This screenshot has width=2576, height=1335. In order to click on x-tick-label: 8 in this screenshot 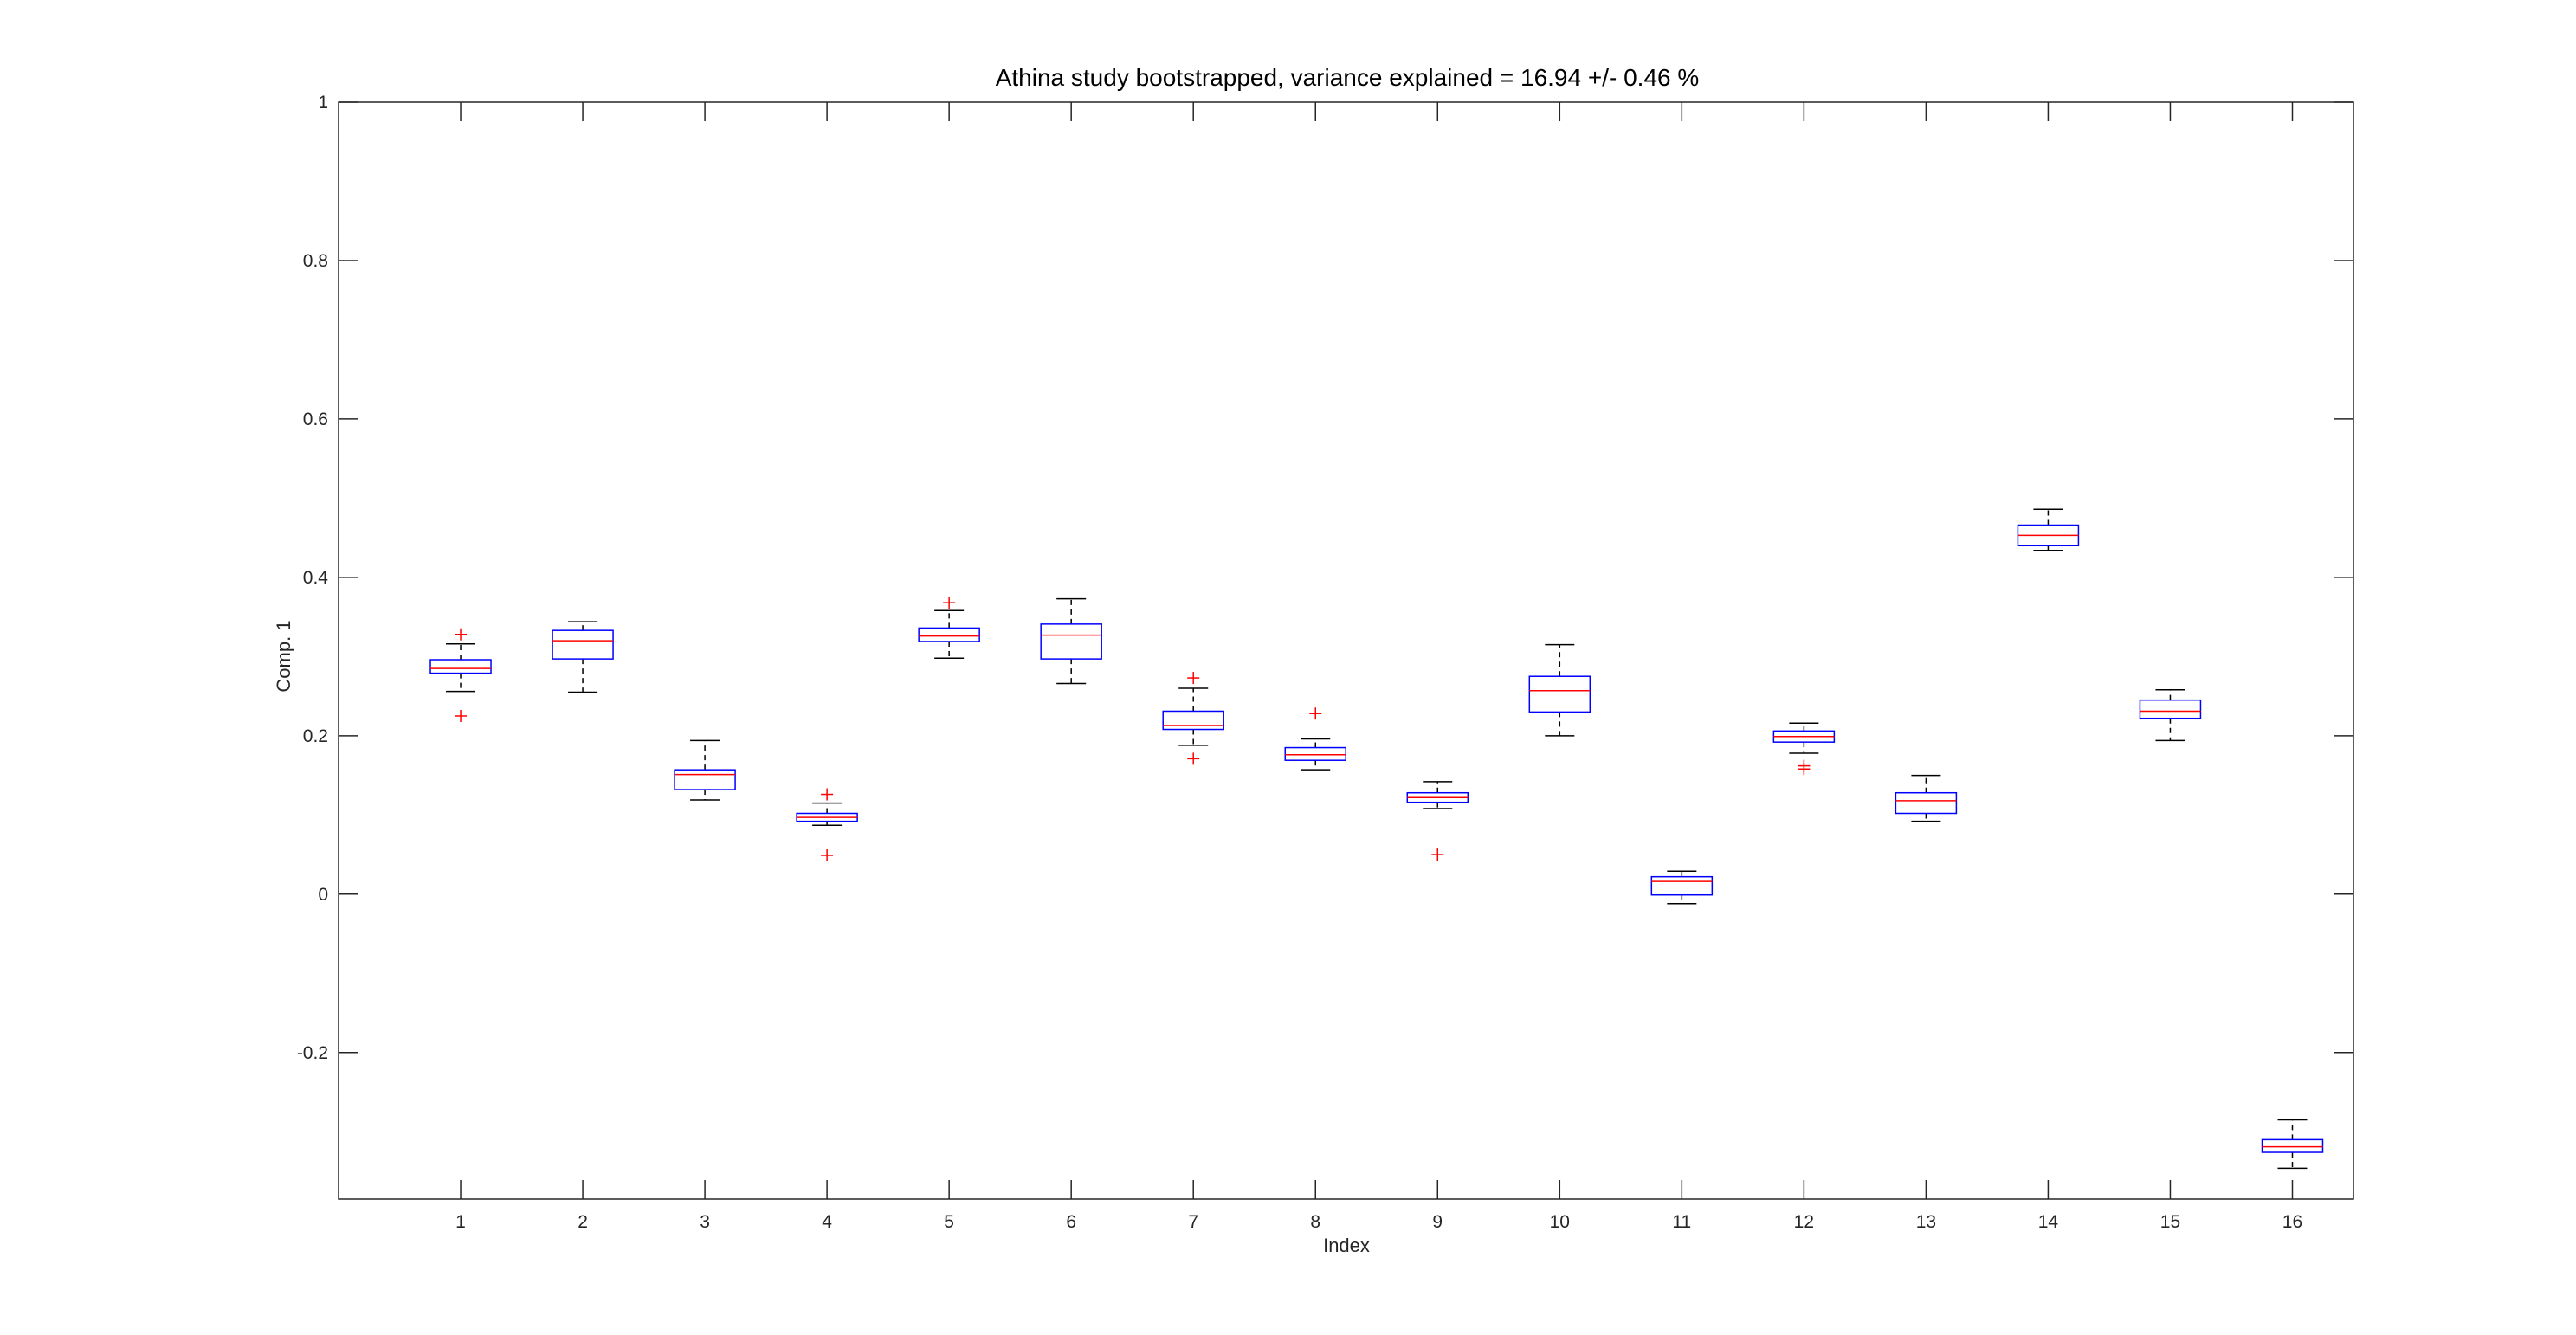, I will do `click(1315, 1222)`.